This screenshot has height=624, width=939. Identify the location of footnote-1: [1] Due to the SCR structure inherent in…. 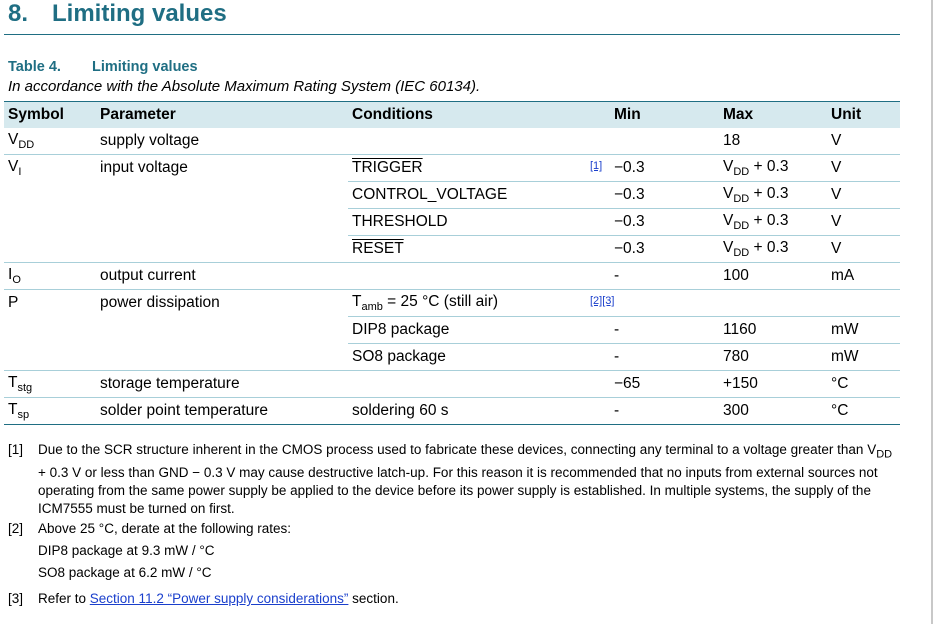
(458, 478).